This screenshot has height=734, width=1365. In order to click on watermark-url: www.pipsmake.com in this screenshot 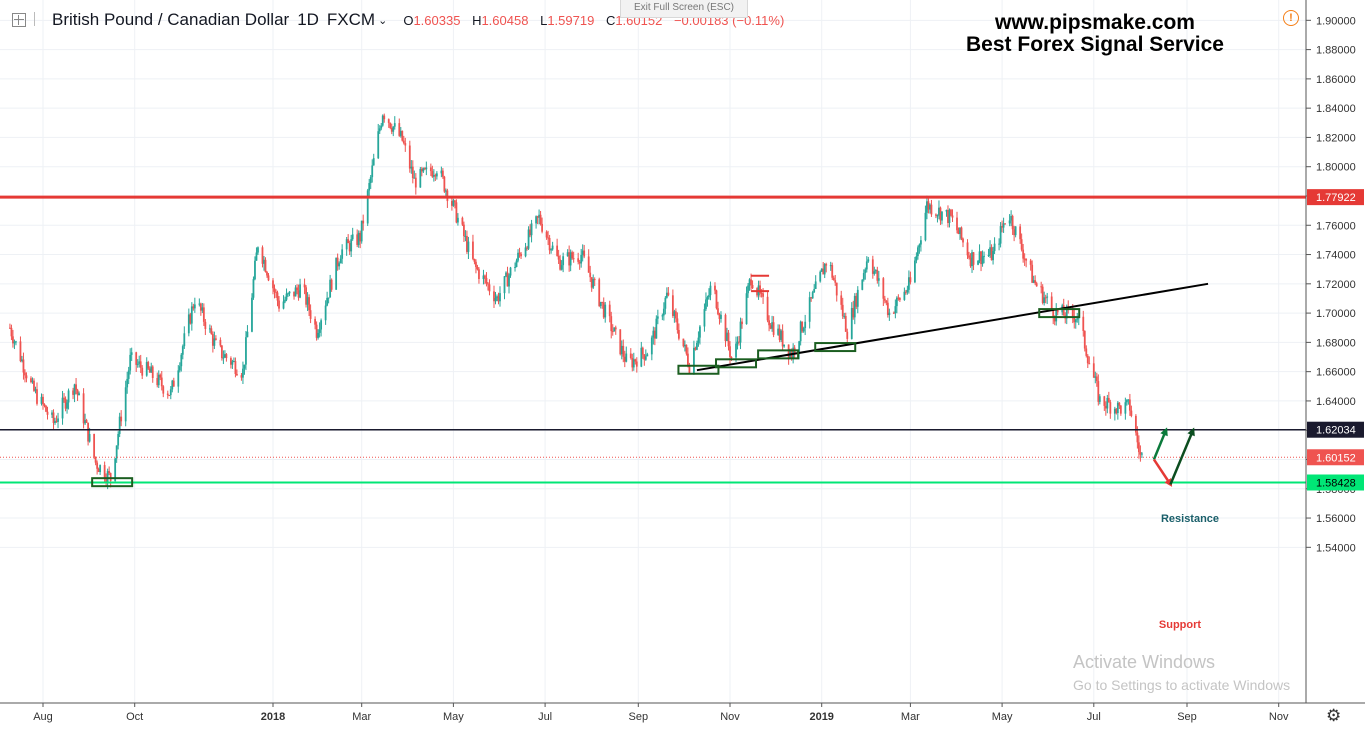, I will do `click(1095, 22)`.